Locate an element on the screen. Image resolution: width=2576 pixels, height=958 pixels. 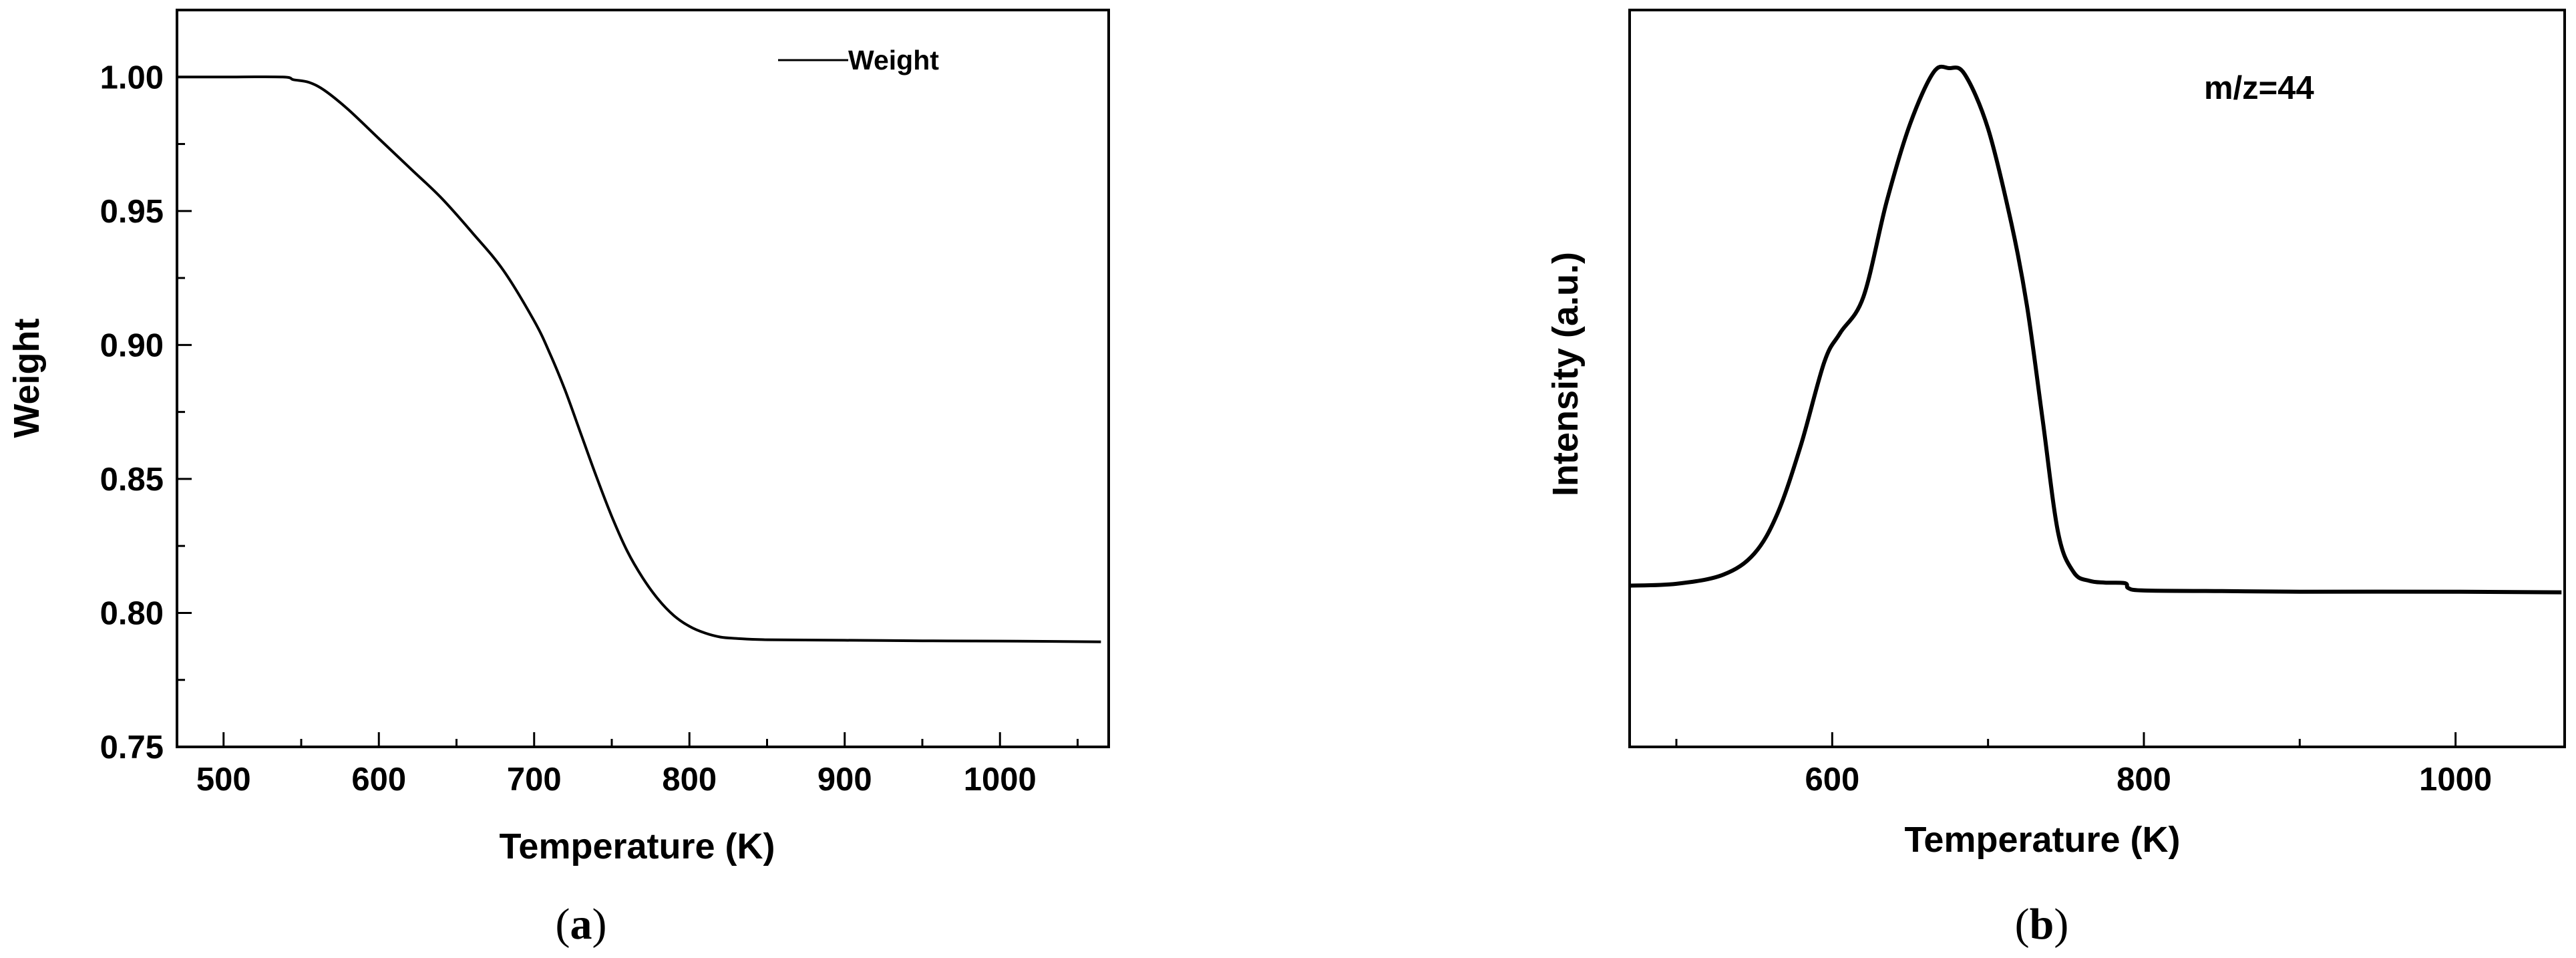
x-tick-label: 500 is located at coordinates (223, 780).